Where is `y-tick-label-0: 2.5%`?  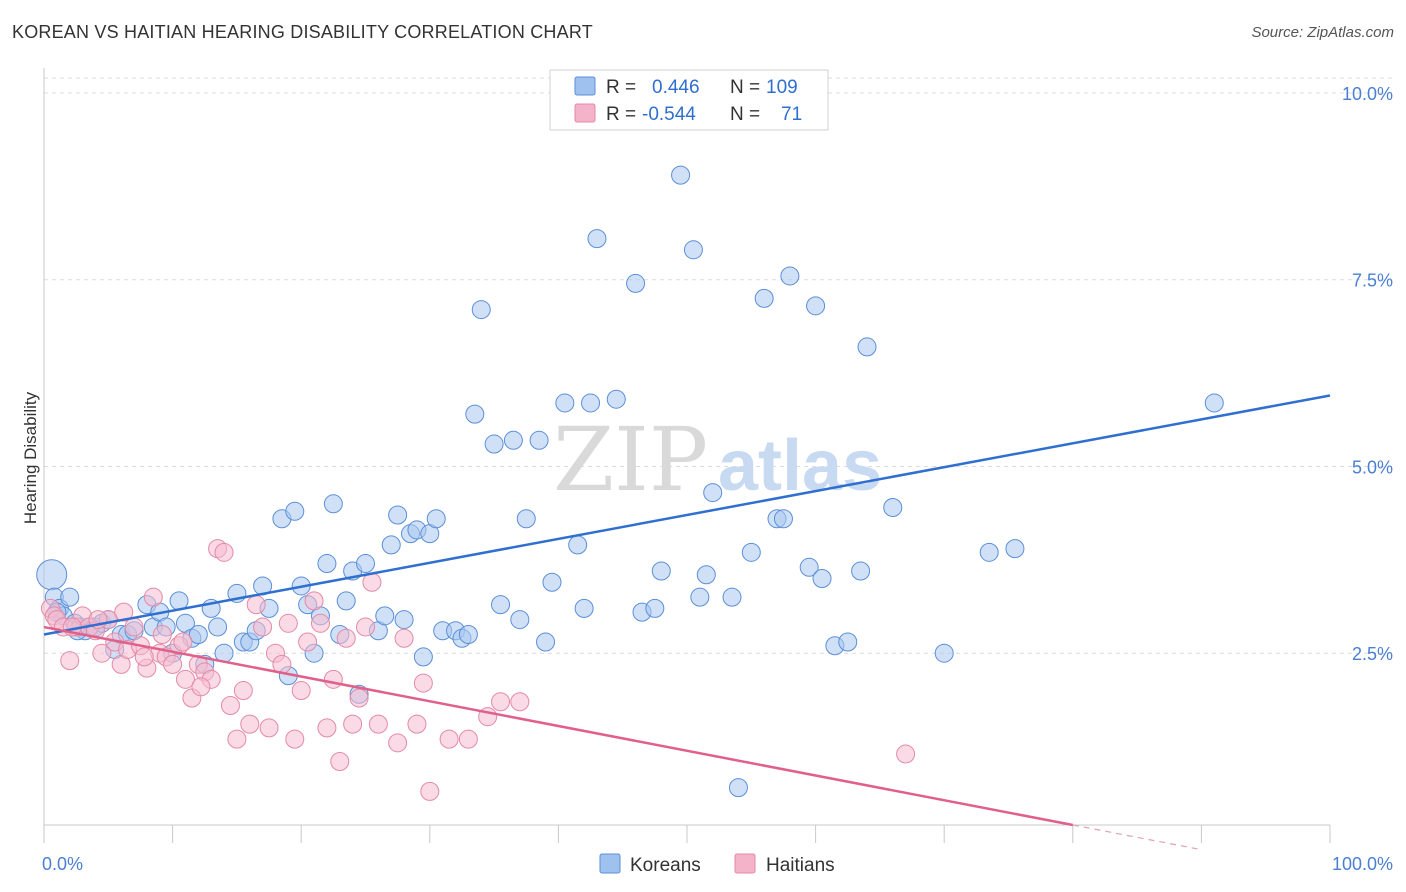
y-tick-label-0: 2.5% is located at coordinates (1372, 654).